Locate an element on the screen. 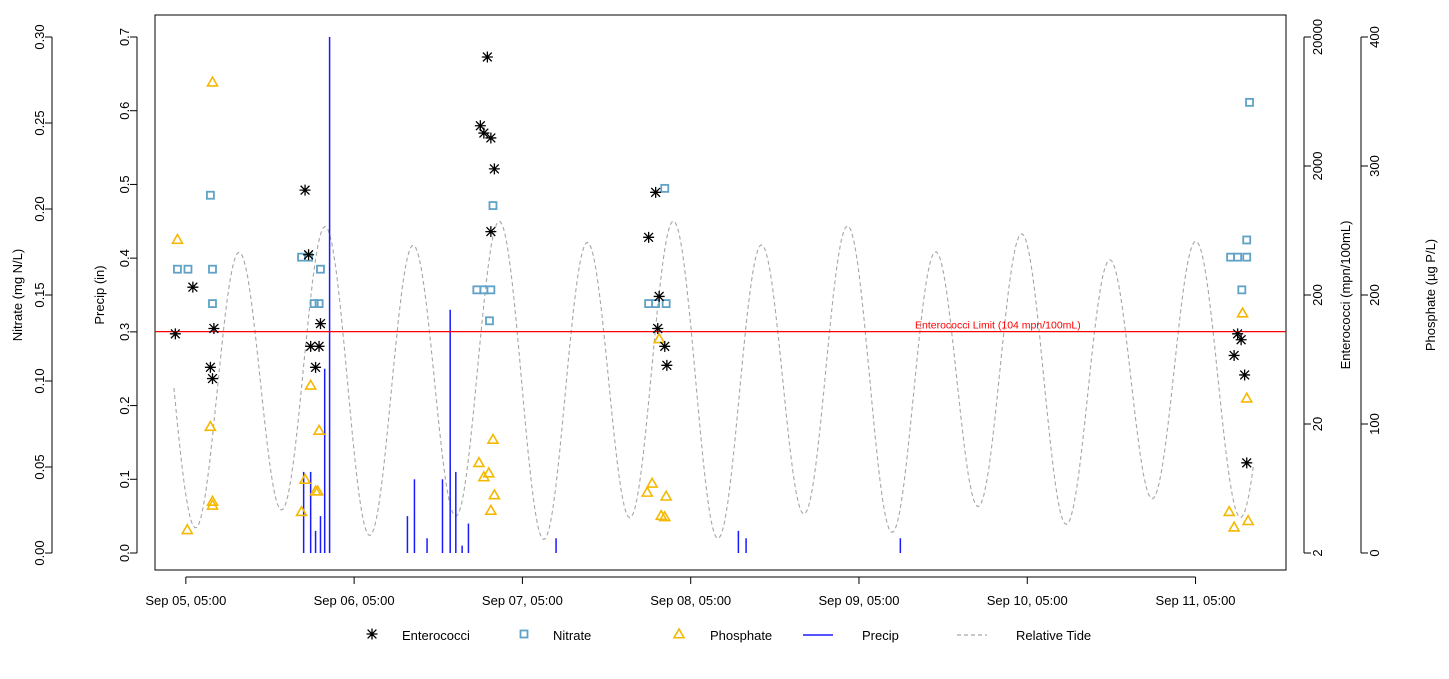 This screenshot has width=1449, height=679. legend-glyph-phosphate is located at coordinates (679, 633).